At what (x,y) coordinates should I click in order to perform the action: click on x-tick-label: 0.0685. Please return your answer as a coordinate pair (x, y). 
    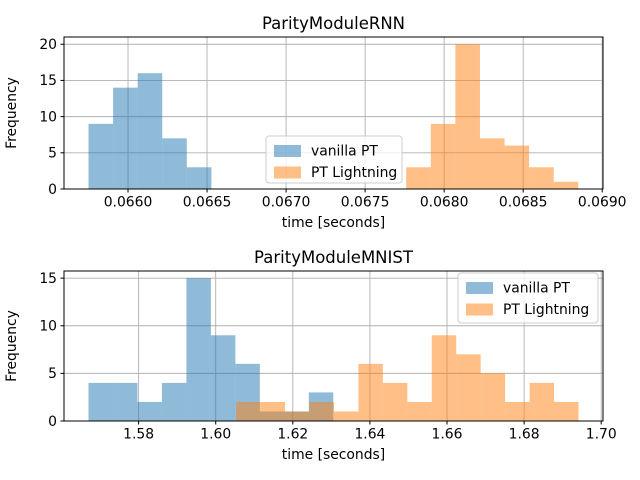
    Looking at the image, I should click on (523, 203).